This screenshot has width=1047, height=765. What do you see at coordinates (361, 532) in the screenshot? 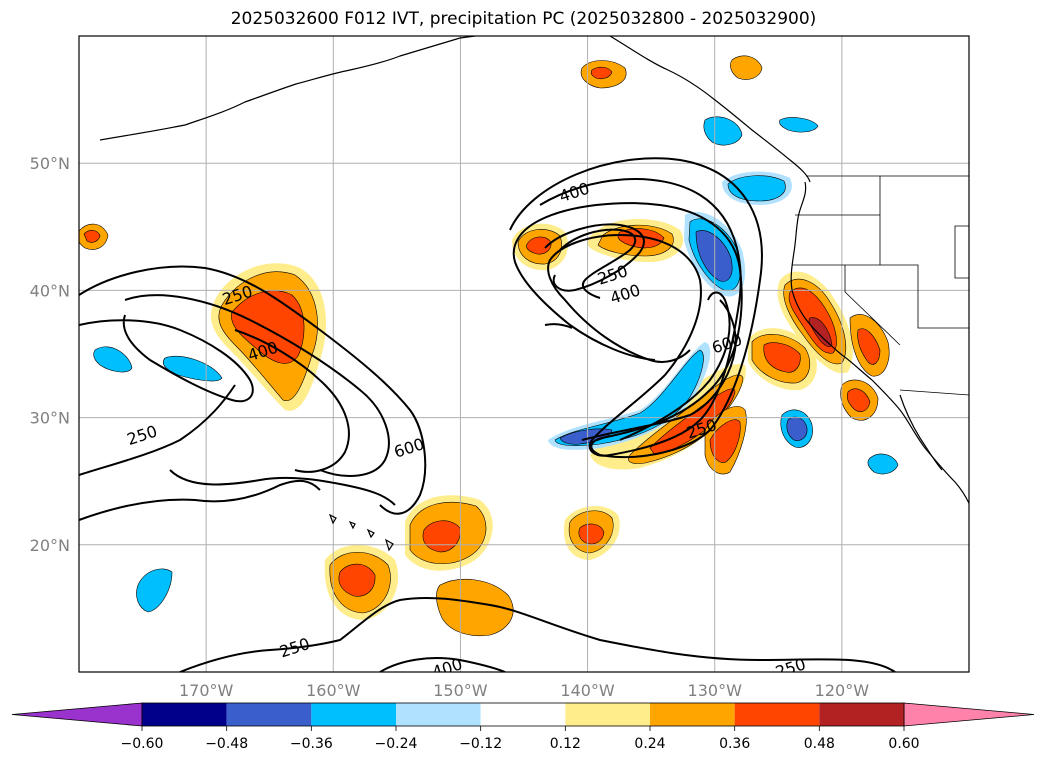
I see `hawaii-islands` at bounding box center [361, 532].